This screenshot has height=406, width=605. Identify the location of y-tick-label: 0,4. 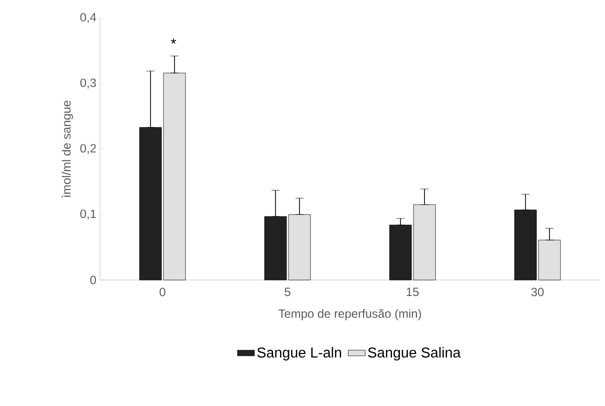
(88, 18).